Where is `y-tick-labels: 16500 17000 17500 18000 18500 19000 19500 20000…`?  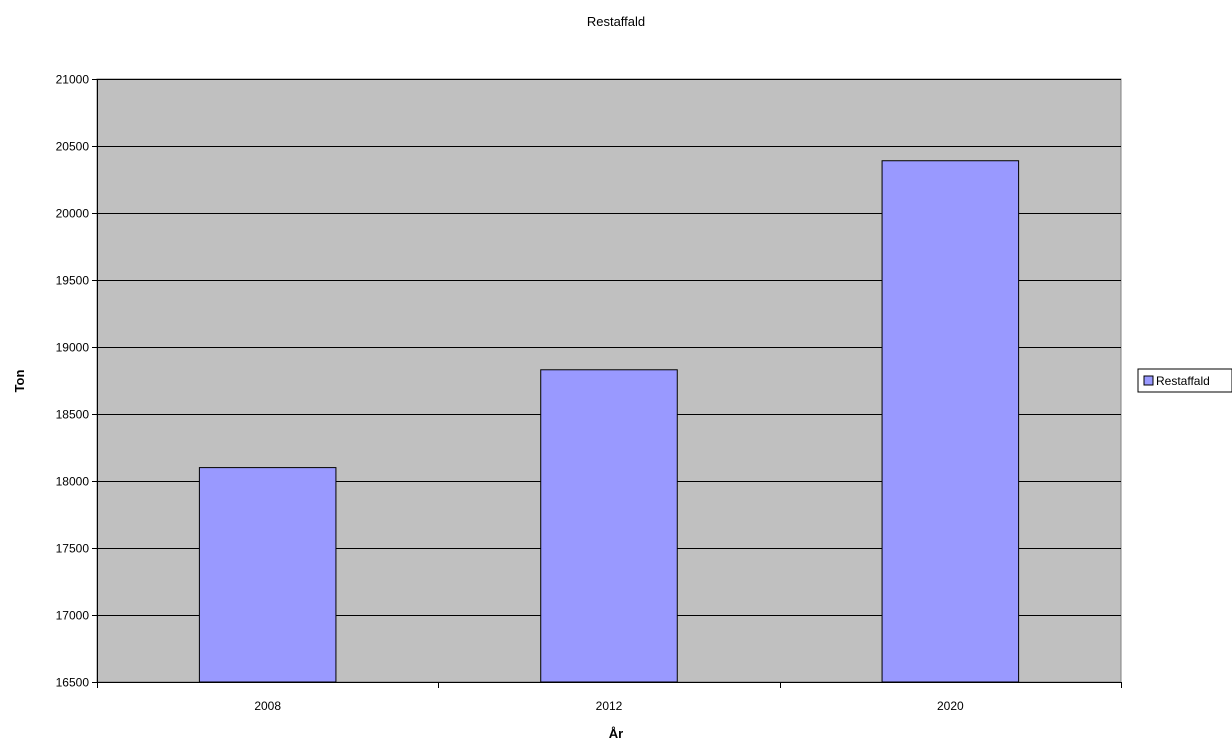
y-tick-labels: 16500 17000 17500 18000 18500 19000 19500 20000… is located at coordinates (73, 381).